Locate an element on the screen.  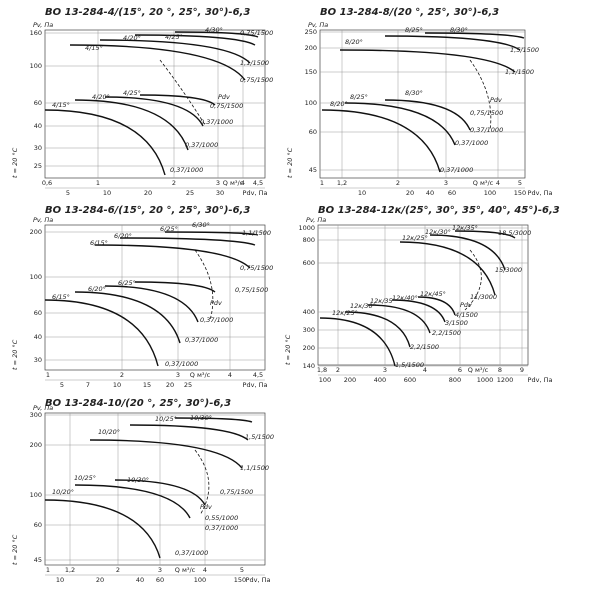
curve-label: 12к/30° is located at coordinates (438, 232).